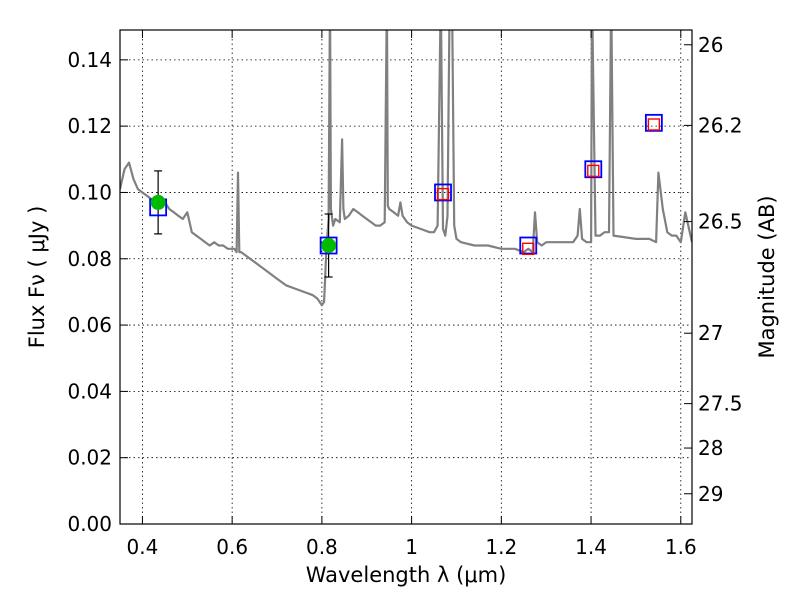  What do you see at coordinates (681, 547) in the screenshot?
I see `x-tick-label: 1.6` at bounding box center [681, 547].